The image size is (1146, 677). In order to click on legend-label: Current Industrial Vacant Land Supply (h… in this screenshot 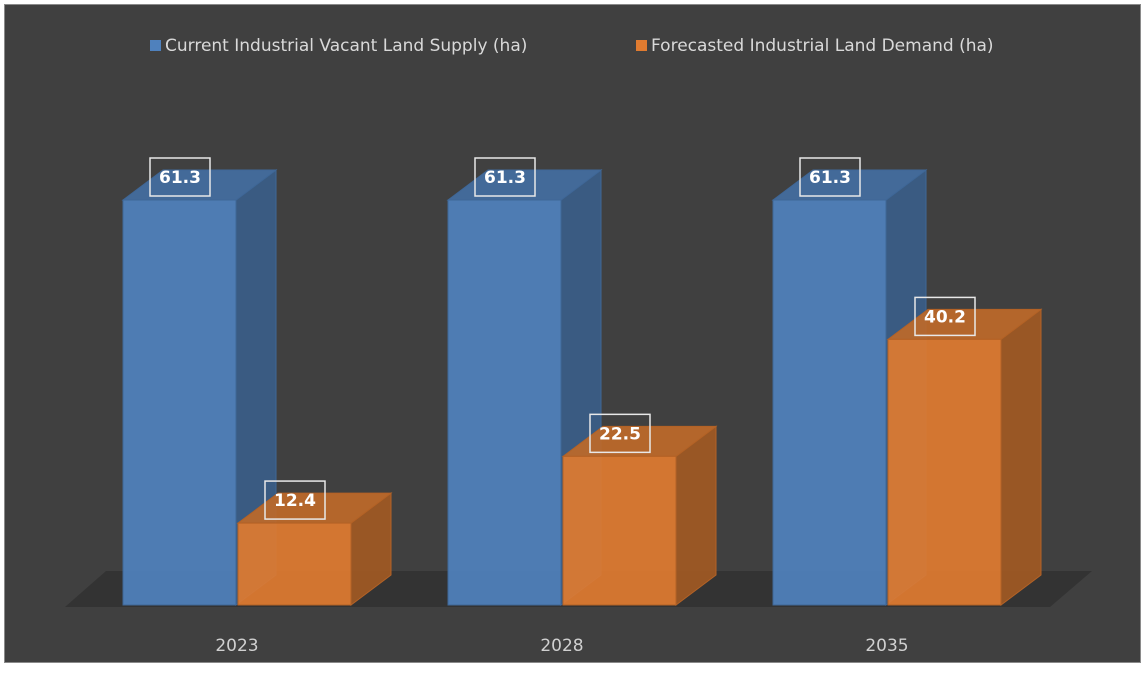, I will do `click(346, 46)`.